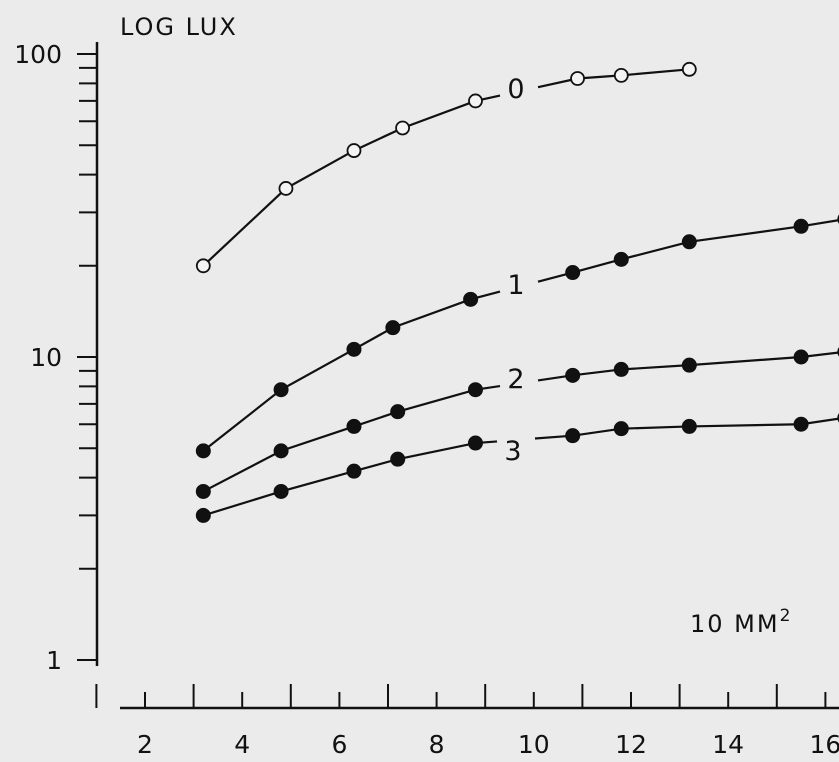 The width and height of the screenshot is (839, 762). Describe the element at coordinates (741, 622) in the screenshot. I see `x-axis-label: 10 MM2` at that location.